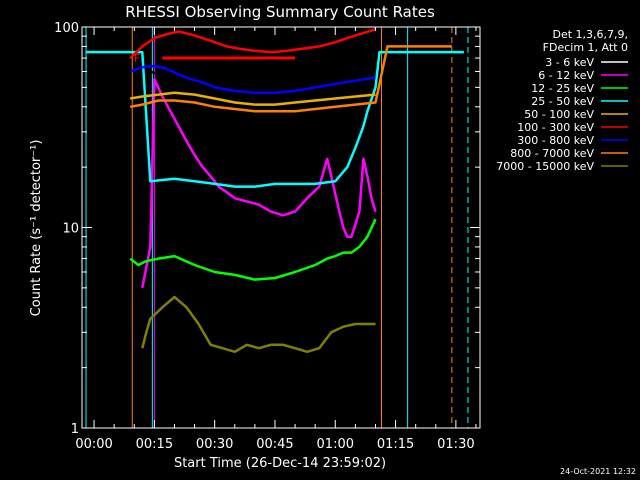 Image resolution: width=640 pixels, height=480 pixels. I want to click on legend-label: 25 - 50 keV, so click(562, 101).